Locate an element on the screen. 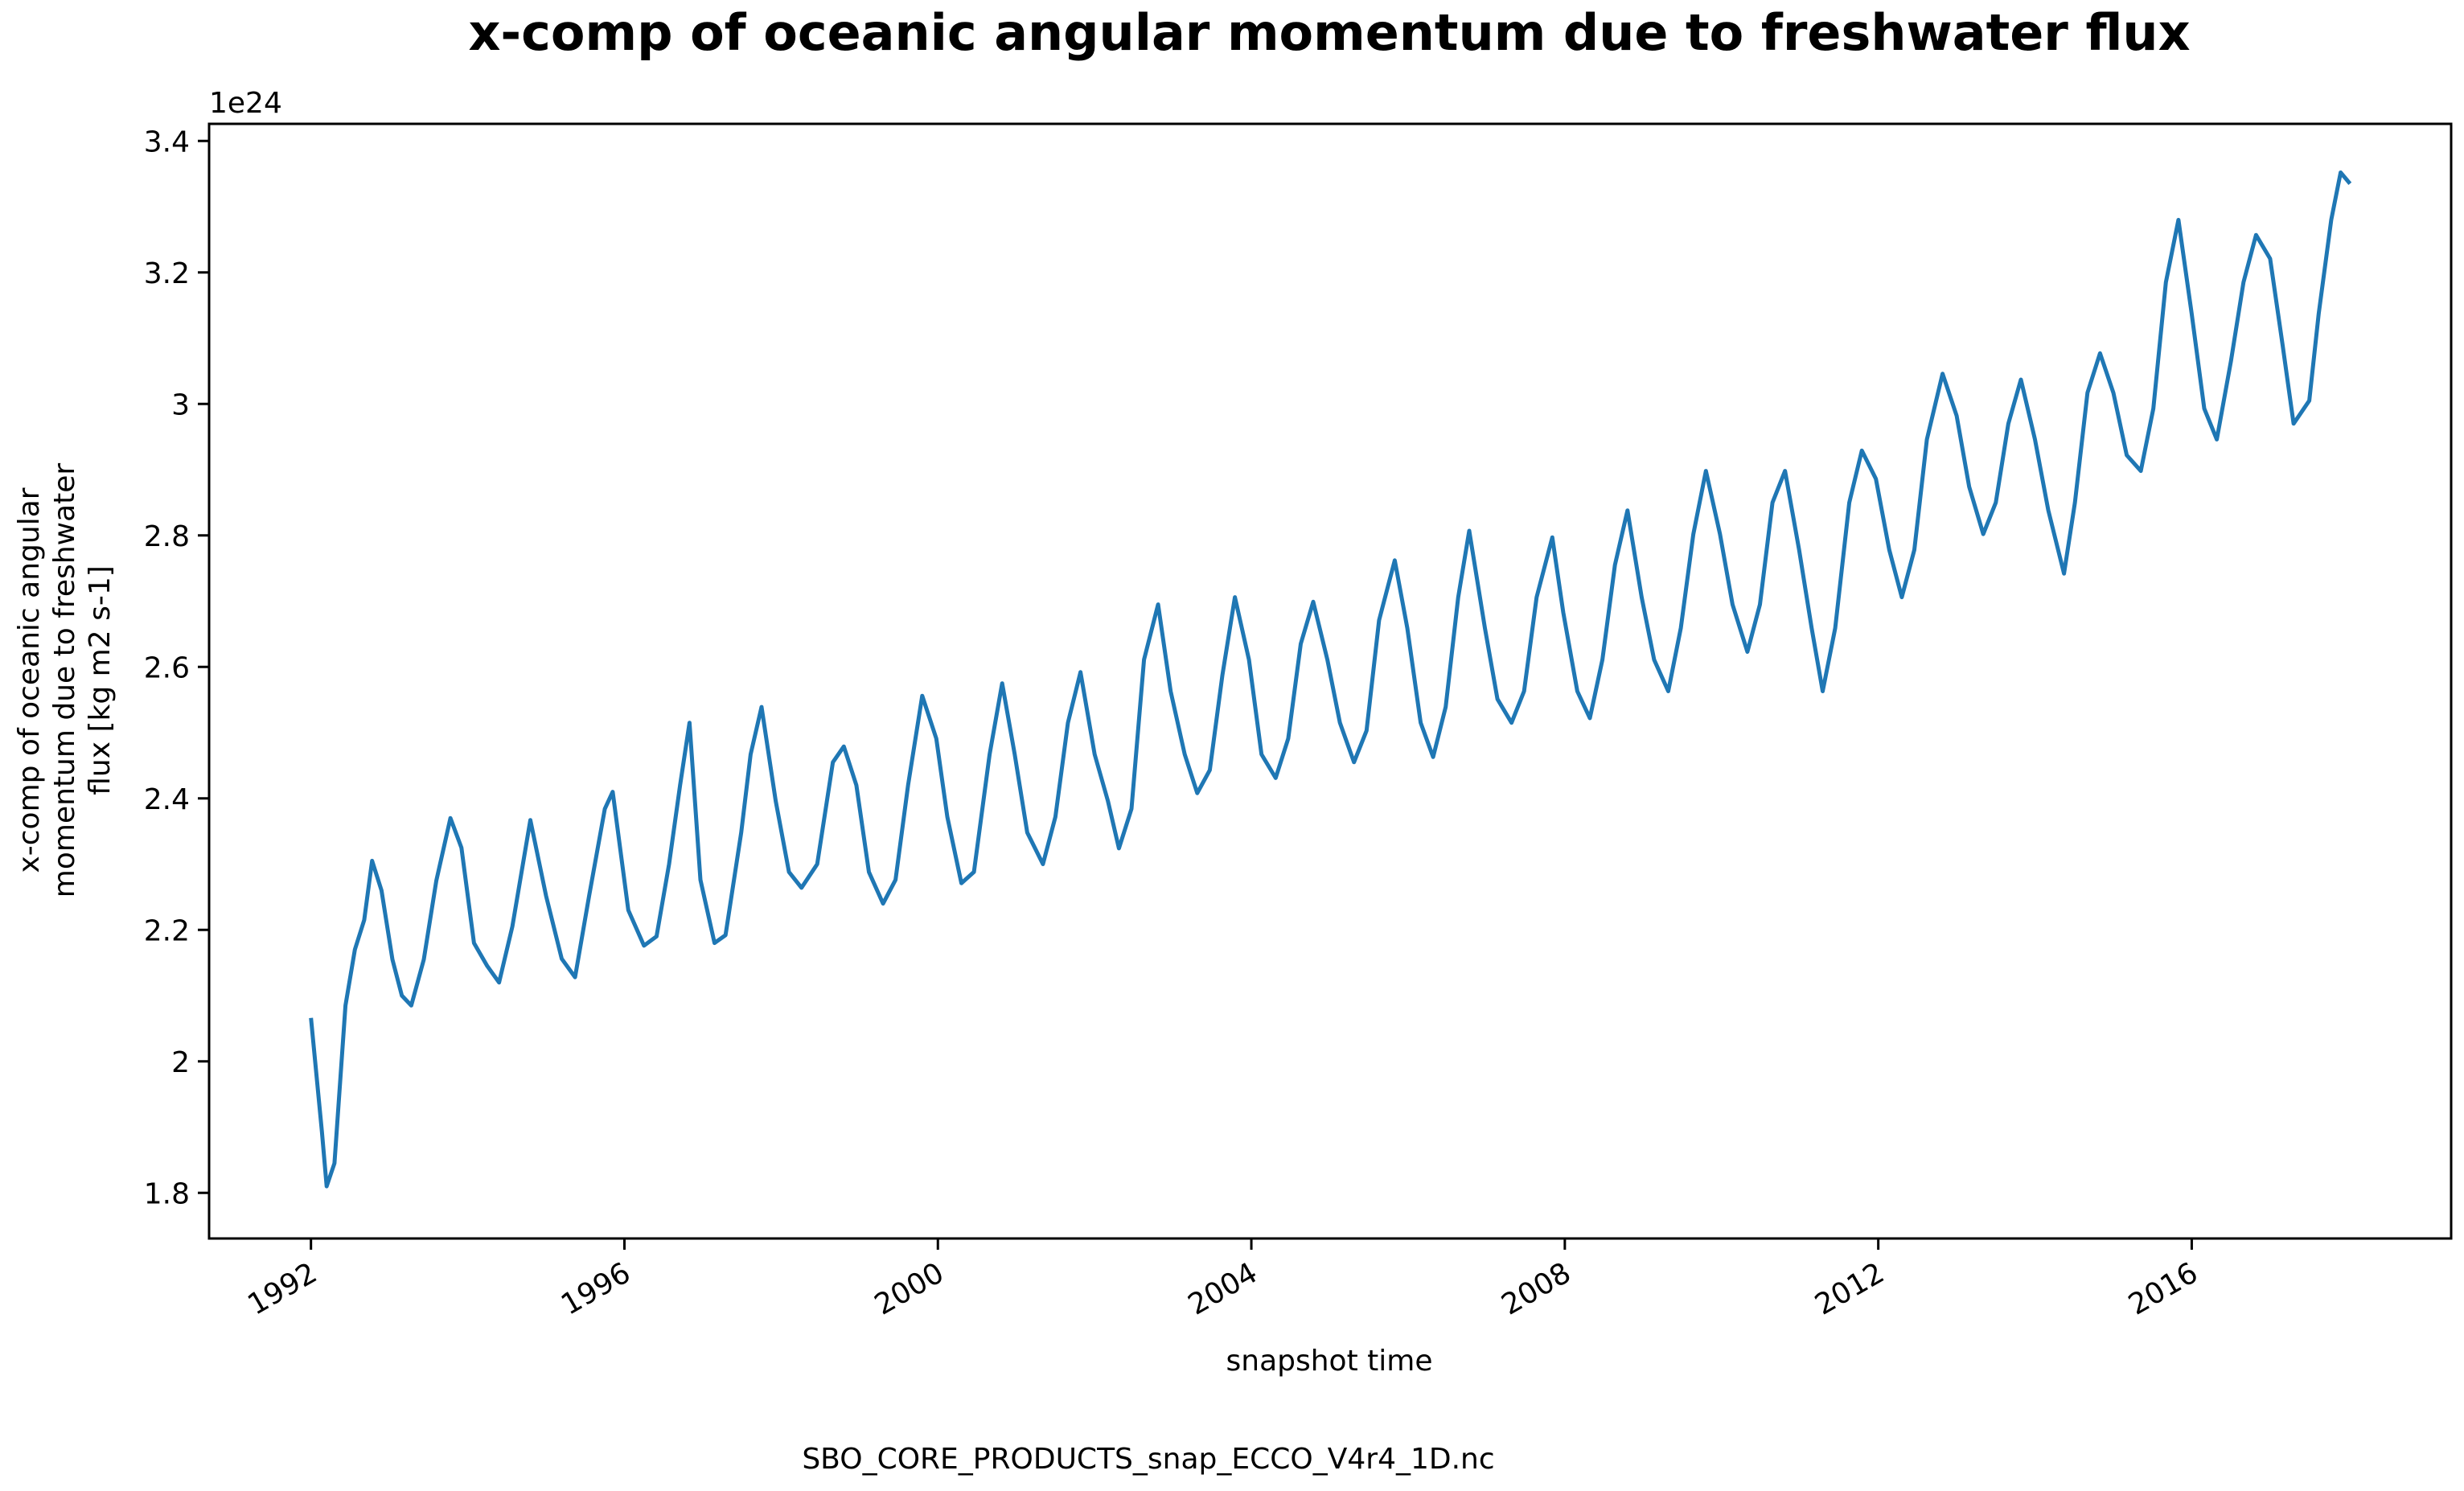 The image size is (2464, 1491). y-tick-label: 2.2 is located at coordinates (167, 930).